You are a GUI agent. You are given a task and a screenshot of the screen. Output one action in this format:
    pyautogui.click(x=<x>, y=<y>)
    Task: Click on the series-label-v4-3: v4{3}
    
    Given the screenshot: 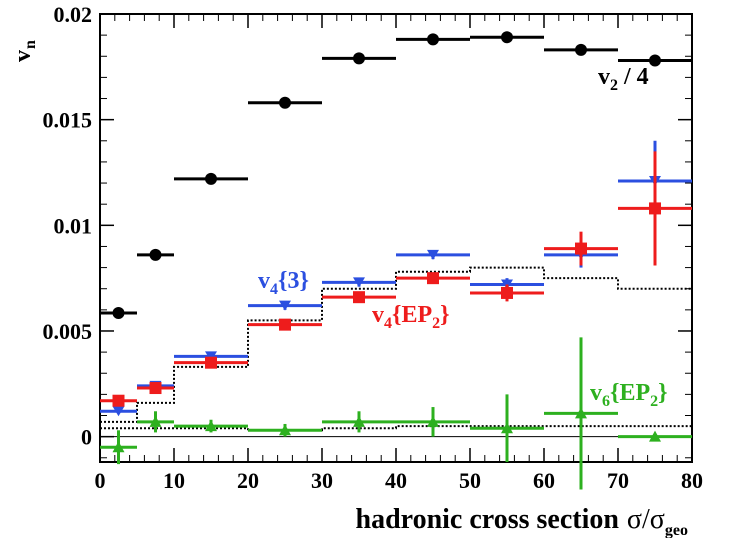 What is the action you would take?
    pyautogui.click(x=283, y=283)
    